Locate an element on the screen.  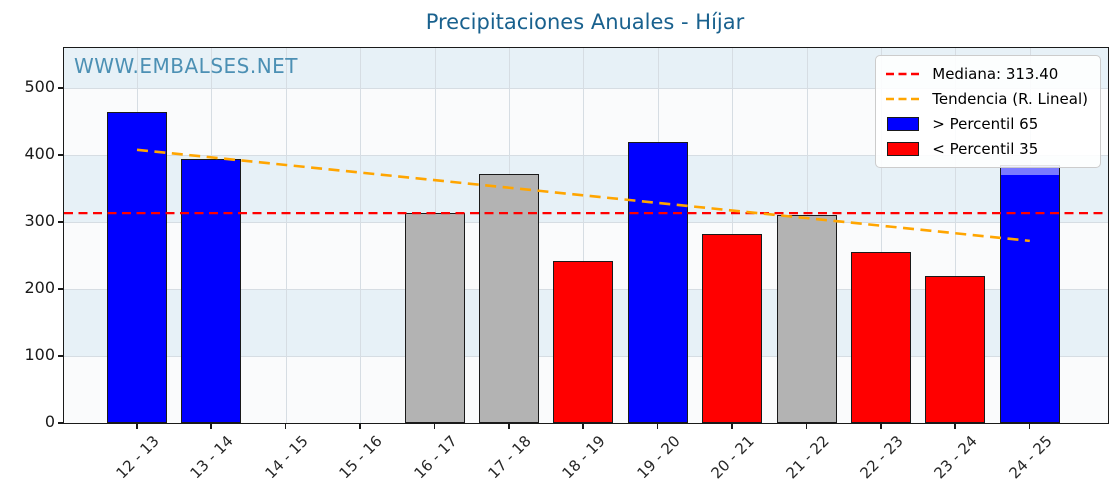
legend-item-2: > Percentil 65 is located at coordinates (987, 124).